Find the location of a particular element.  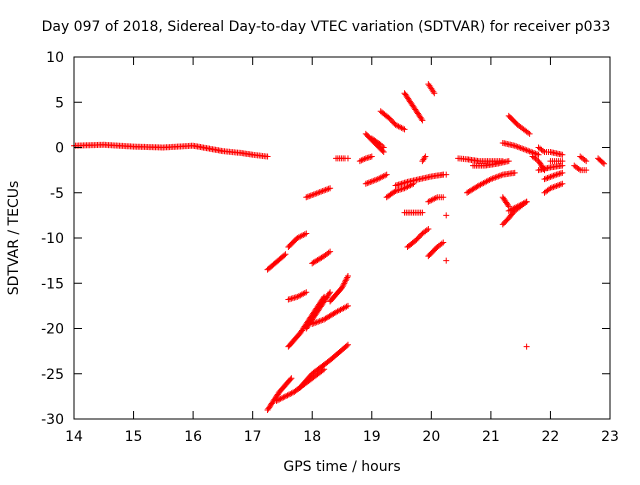

x-tick-label: 19 is located at coordinates (372, 437).